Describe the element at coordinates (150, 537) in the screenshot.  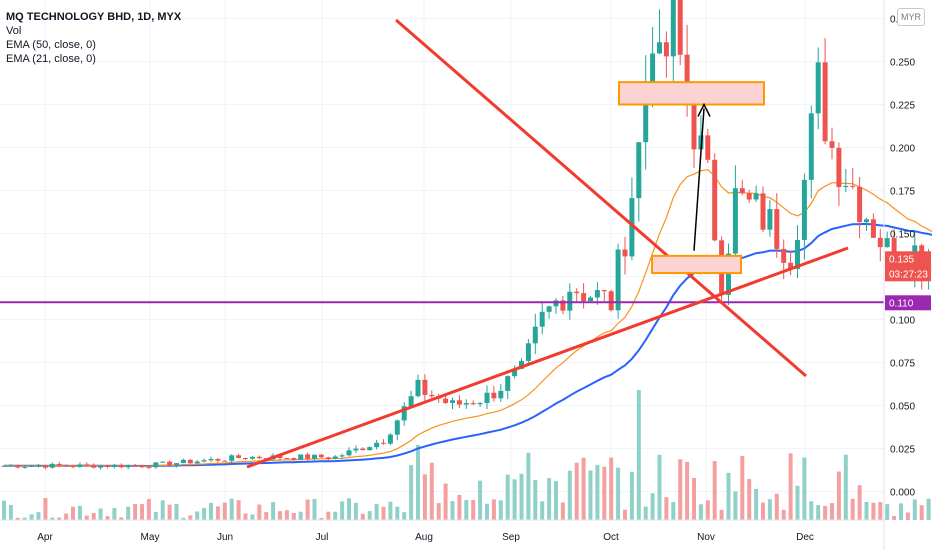
I see `time-tick-label: May` at that location.